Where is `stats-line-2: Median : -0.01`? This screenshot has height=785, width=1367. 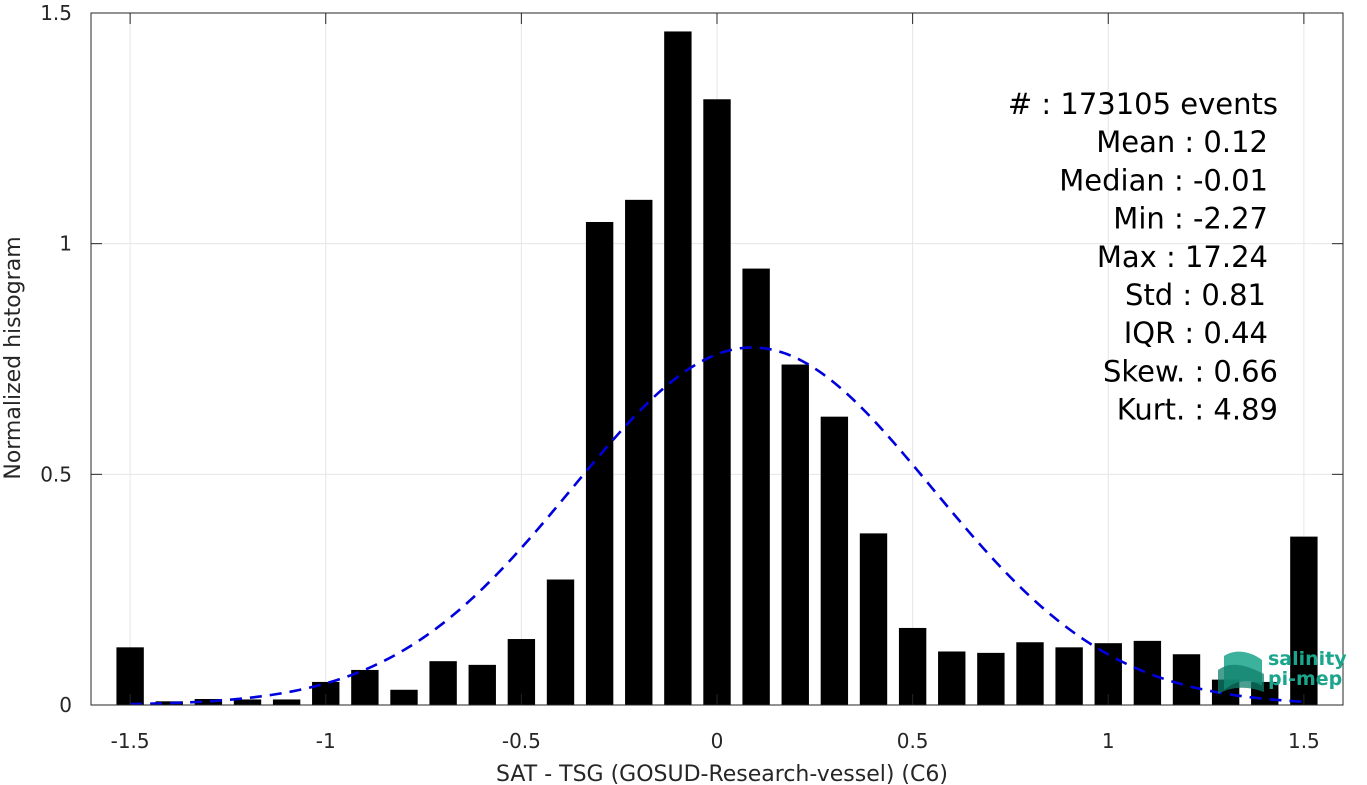 stats-line-2: Median : -0.01 is located at coordinates (1163, 180).